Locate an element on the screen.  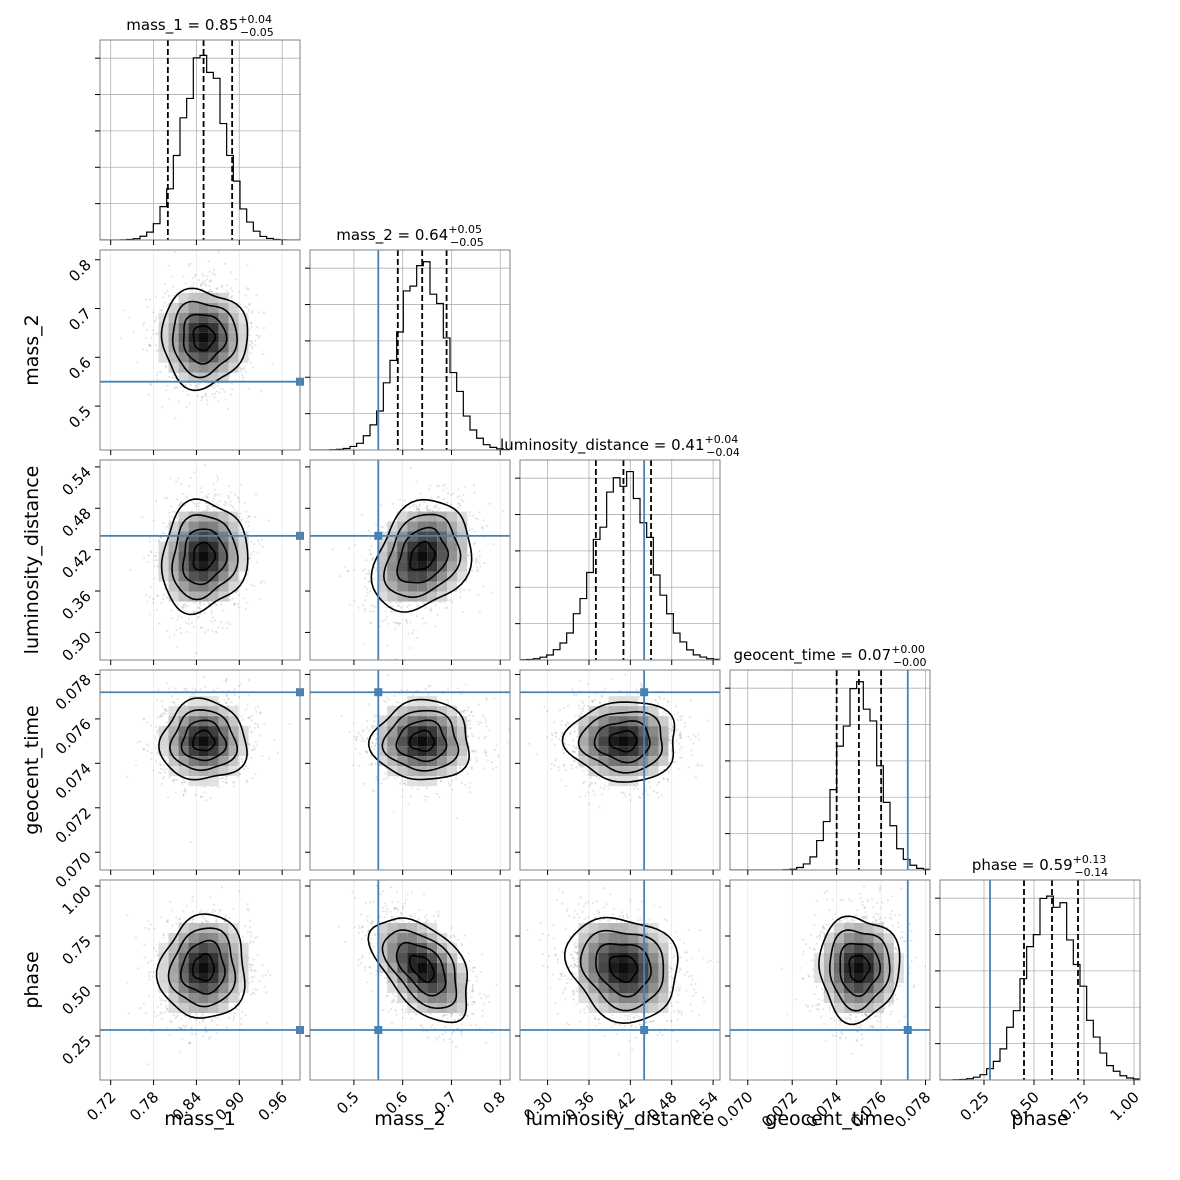
title-sup: +0.04 is located at coordinates (722, 439).